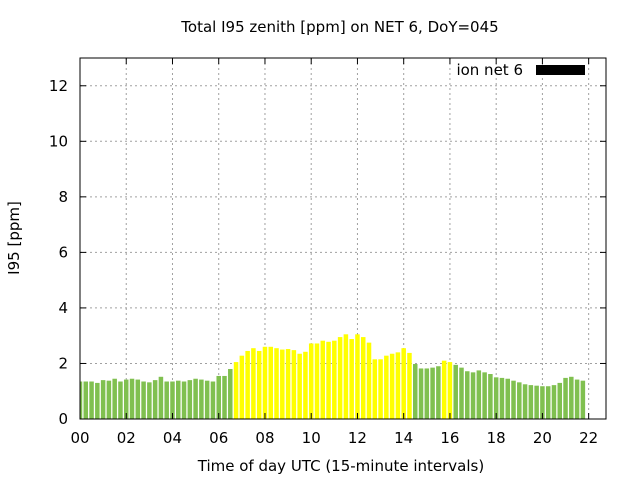 The height and width of the screenshot is (480, 640). What do you see at coordinates (58, 141) in the screenshot?
I see `y-tick-label: 10` at bounding box center [58, 141].